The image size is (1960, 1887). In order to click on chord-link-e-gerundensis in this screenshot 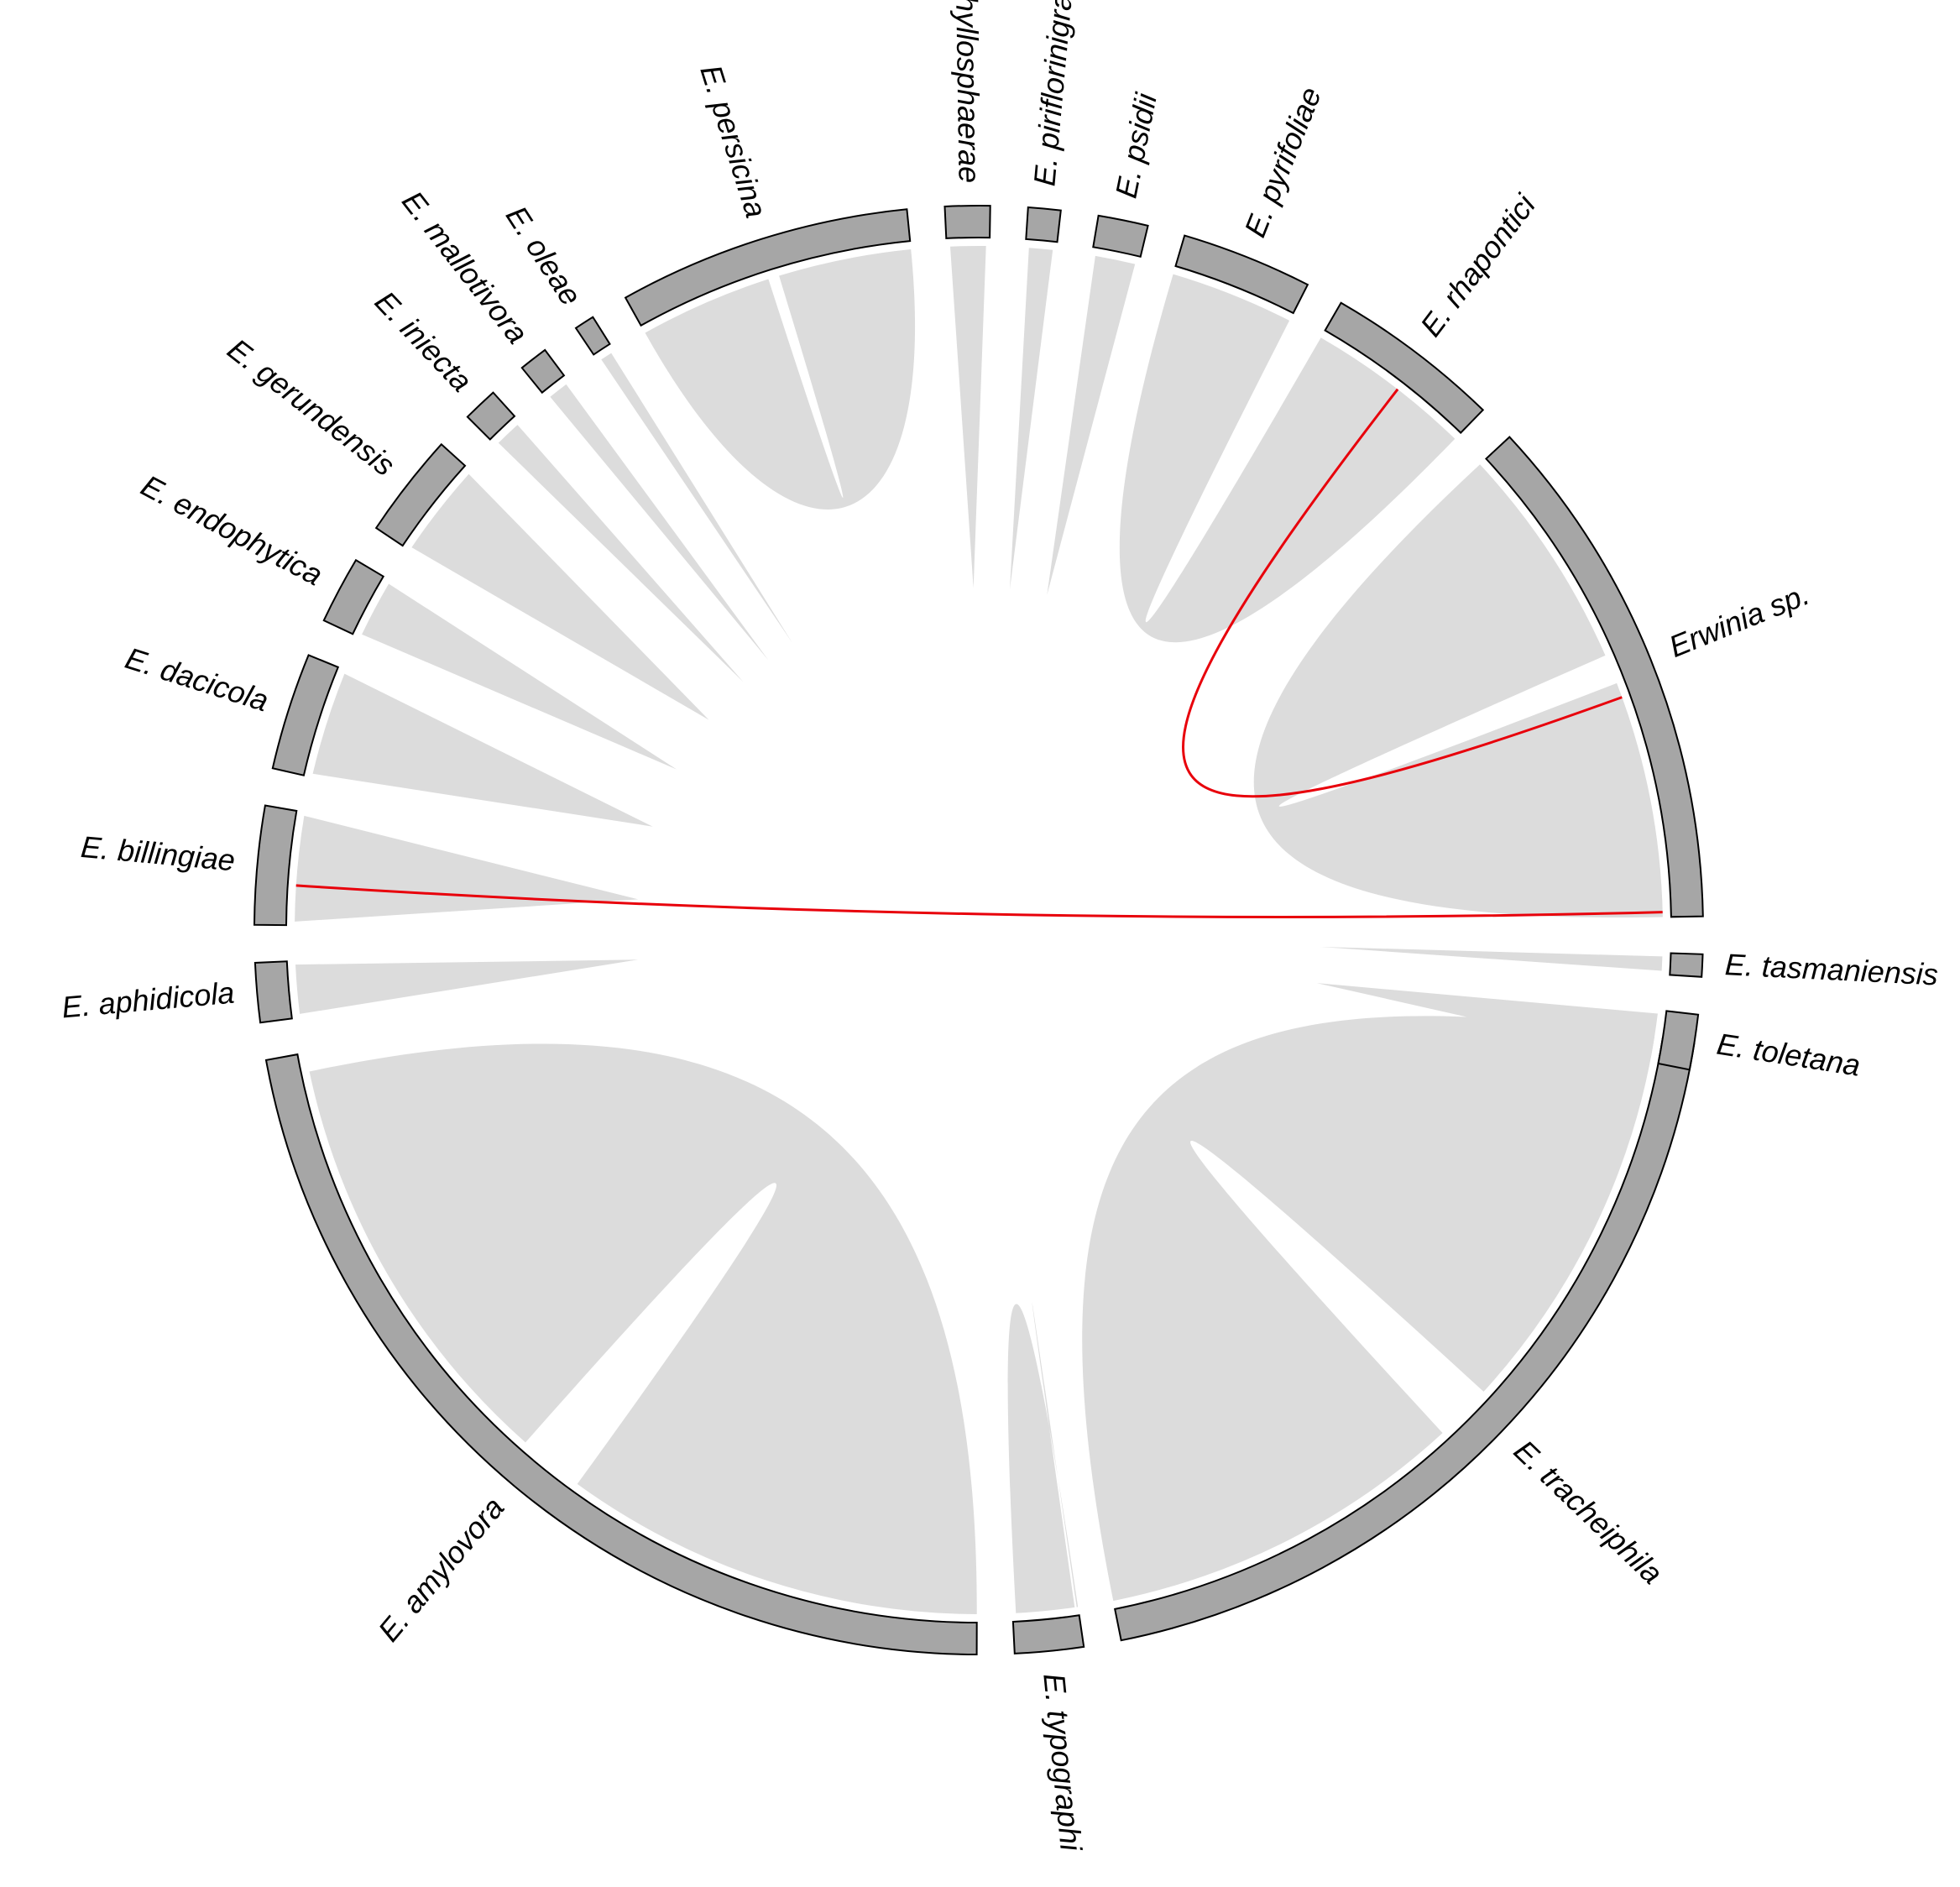, I will do `click(560, 596)`.